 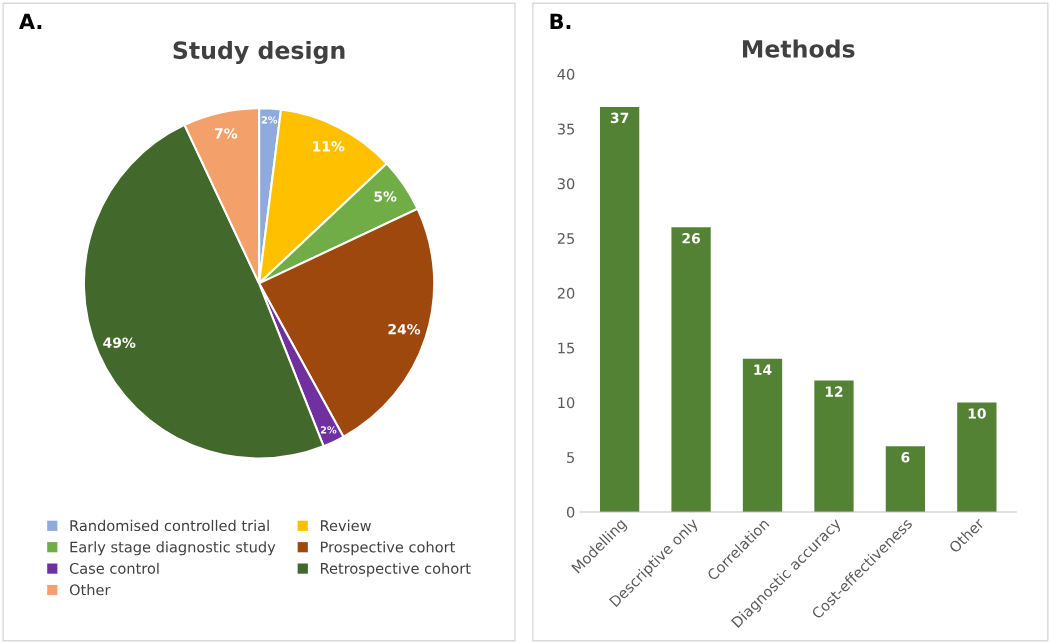 What do you see at coordinates (566, 129) in the screenshot?
I see `y-tick-label: 35` at bounding box center [566, 129].